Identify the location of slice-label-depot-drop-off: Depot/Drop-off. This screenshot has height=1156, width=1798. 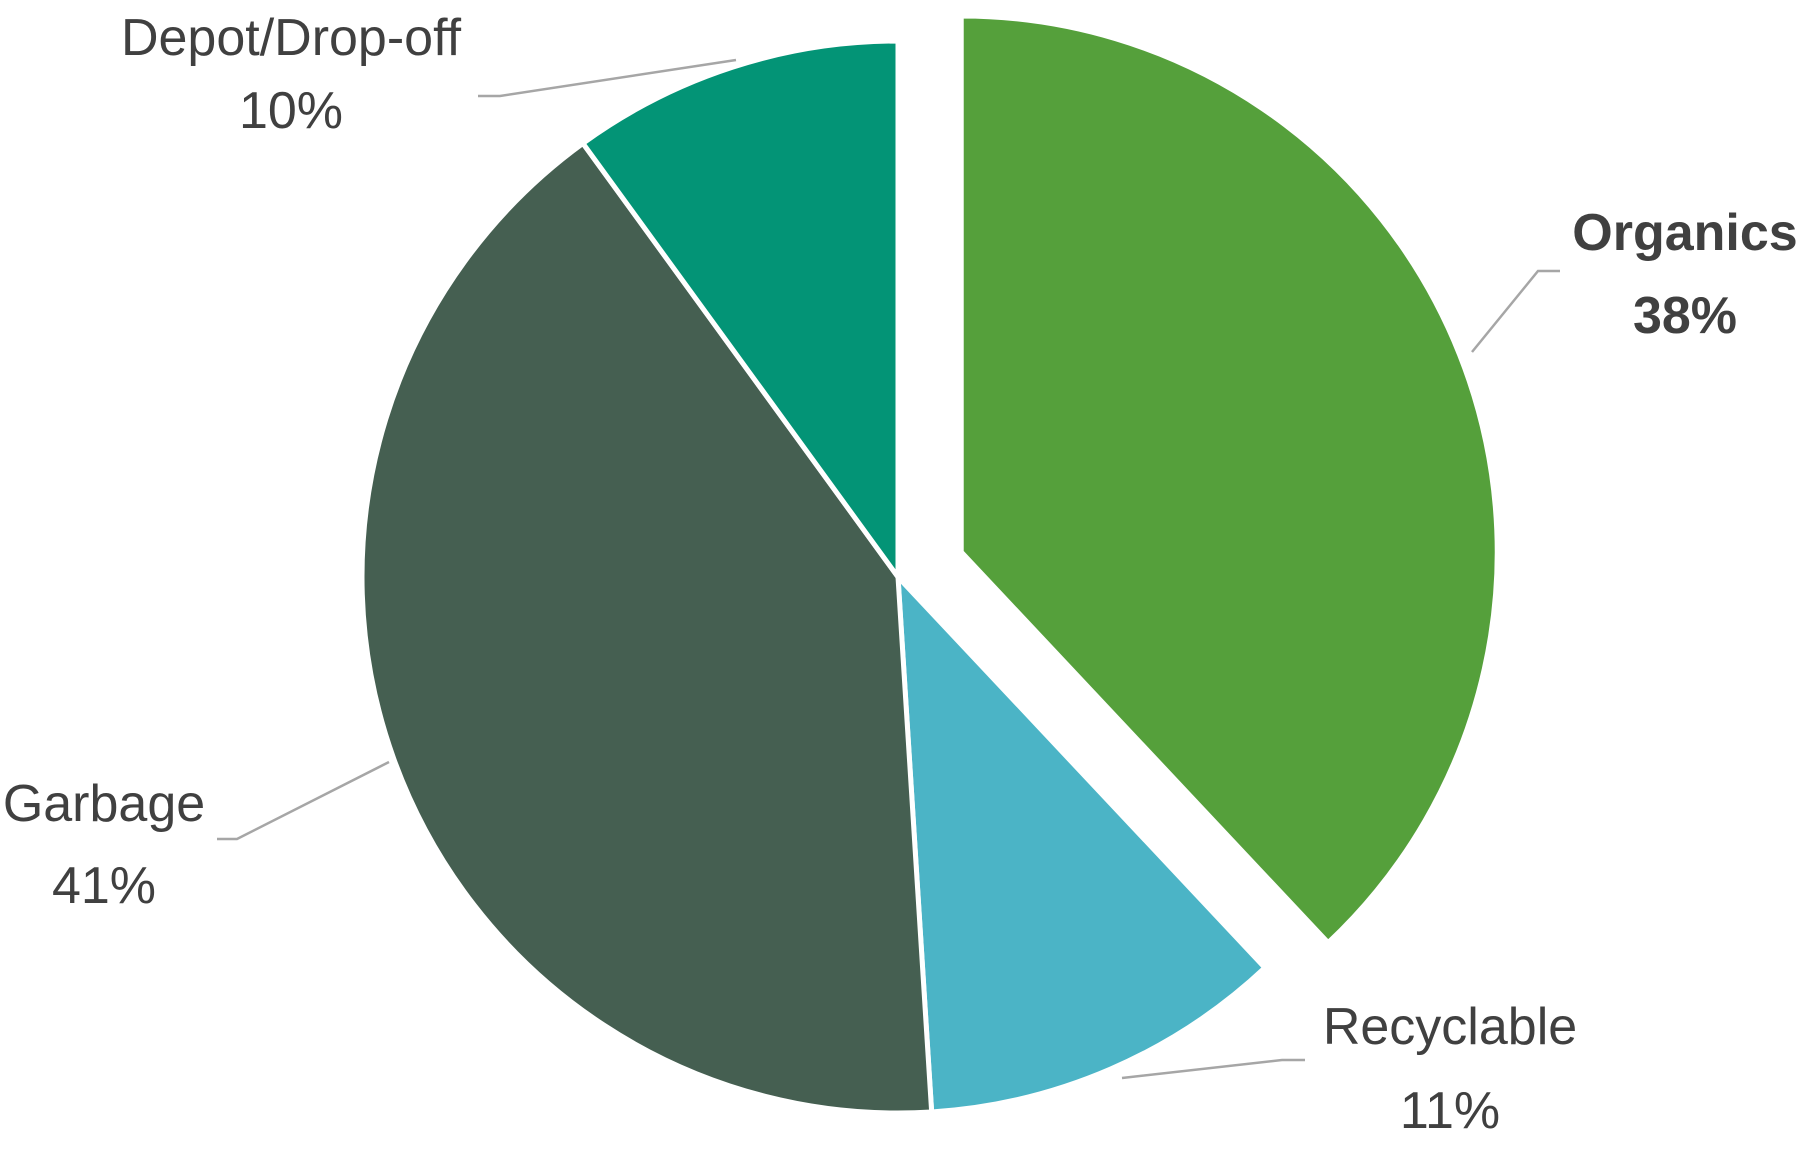
(291, 38).